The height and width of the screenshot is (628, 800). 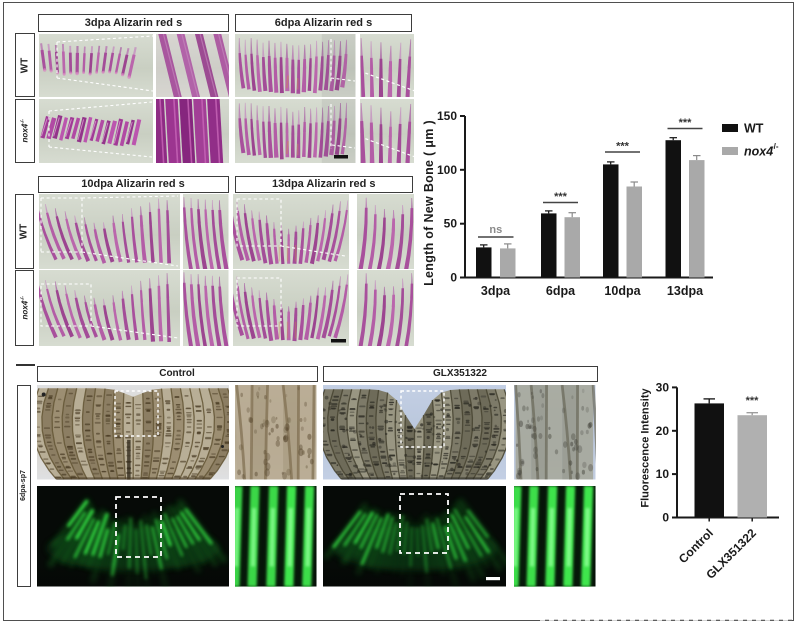 I want to click on svg-text: 150, so click(x=447, y=116).